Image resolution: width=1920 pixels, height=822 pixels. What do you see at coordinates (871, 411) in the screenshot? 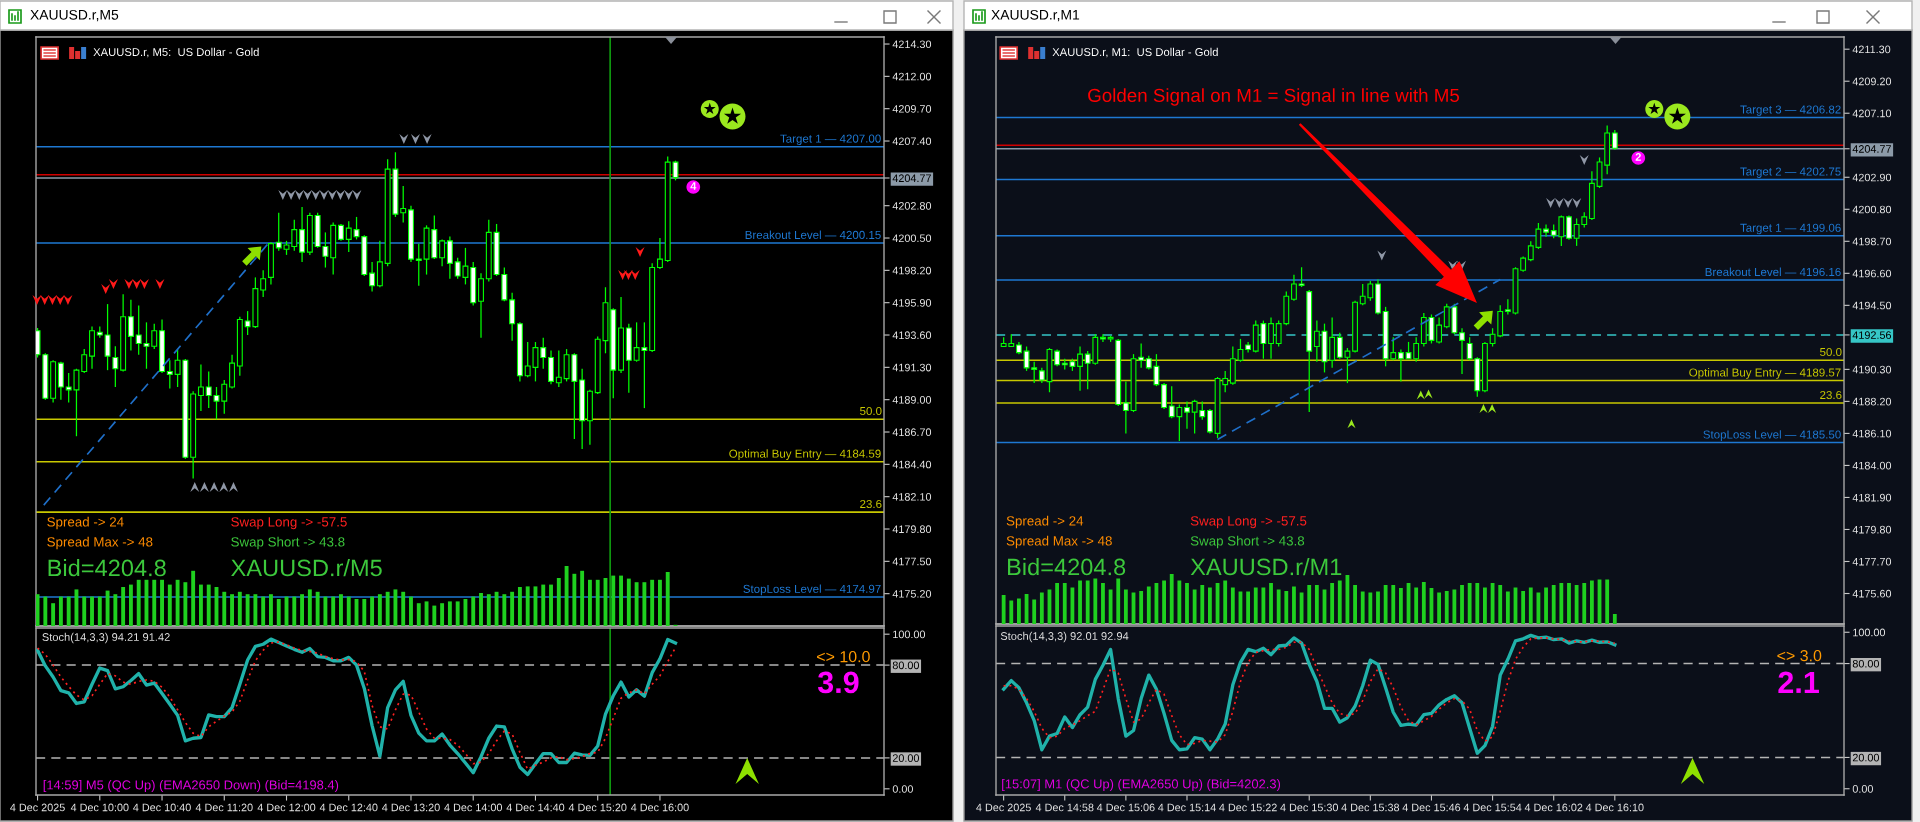
I see `annotation: 50.0` at bounding box center [871, 411].